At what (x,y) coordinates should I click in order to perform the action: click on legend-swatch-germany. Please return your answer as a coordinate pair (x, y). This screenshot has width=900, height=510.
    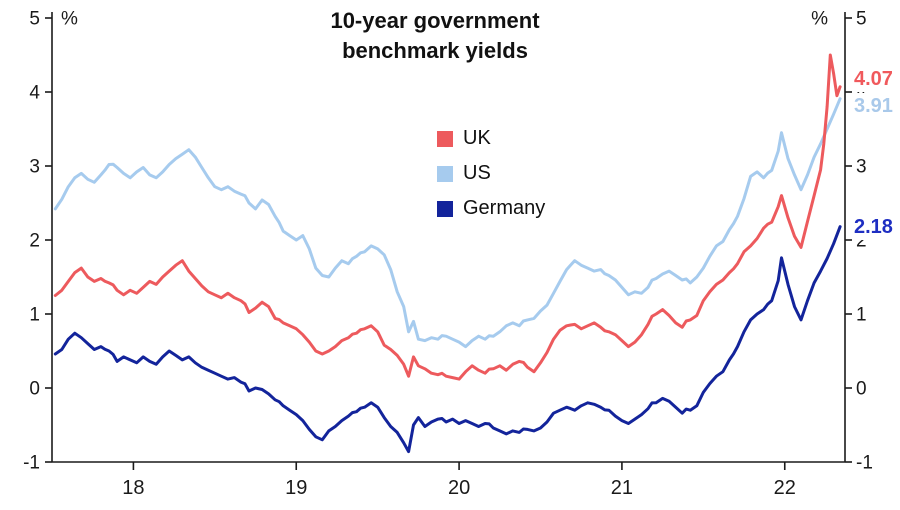
    Looking at the image, I should click on (445, 208).